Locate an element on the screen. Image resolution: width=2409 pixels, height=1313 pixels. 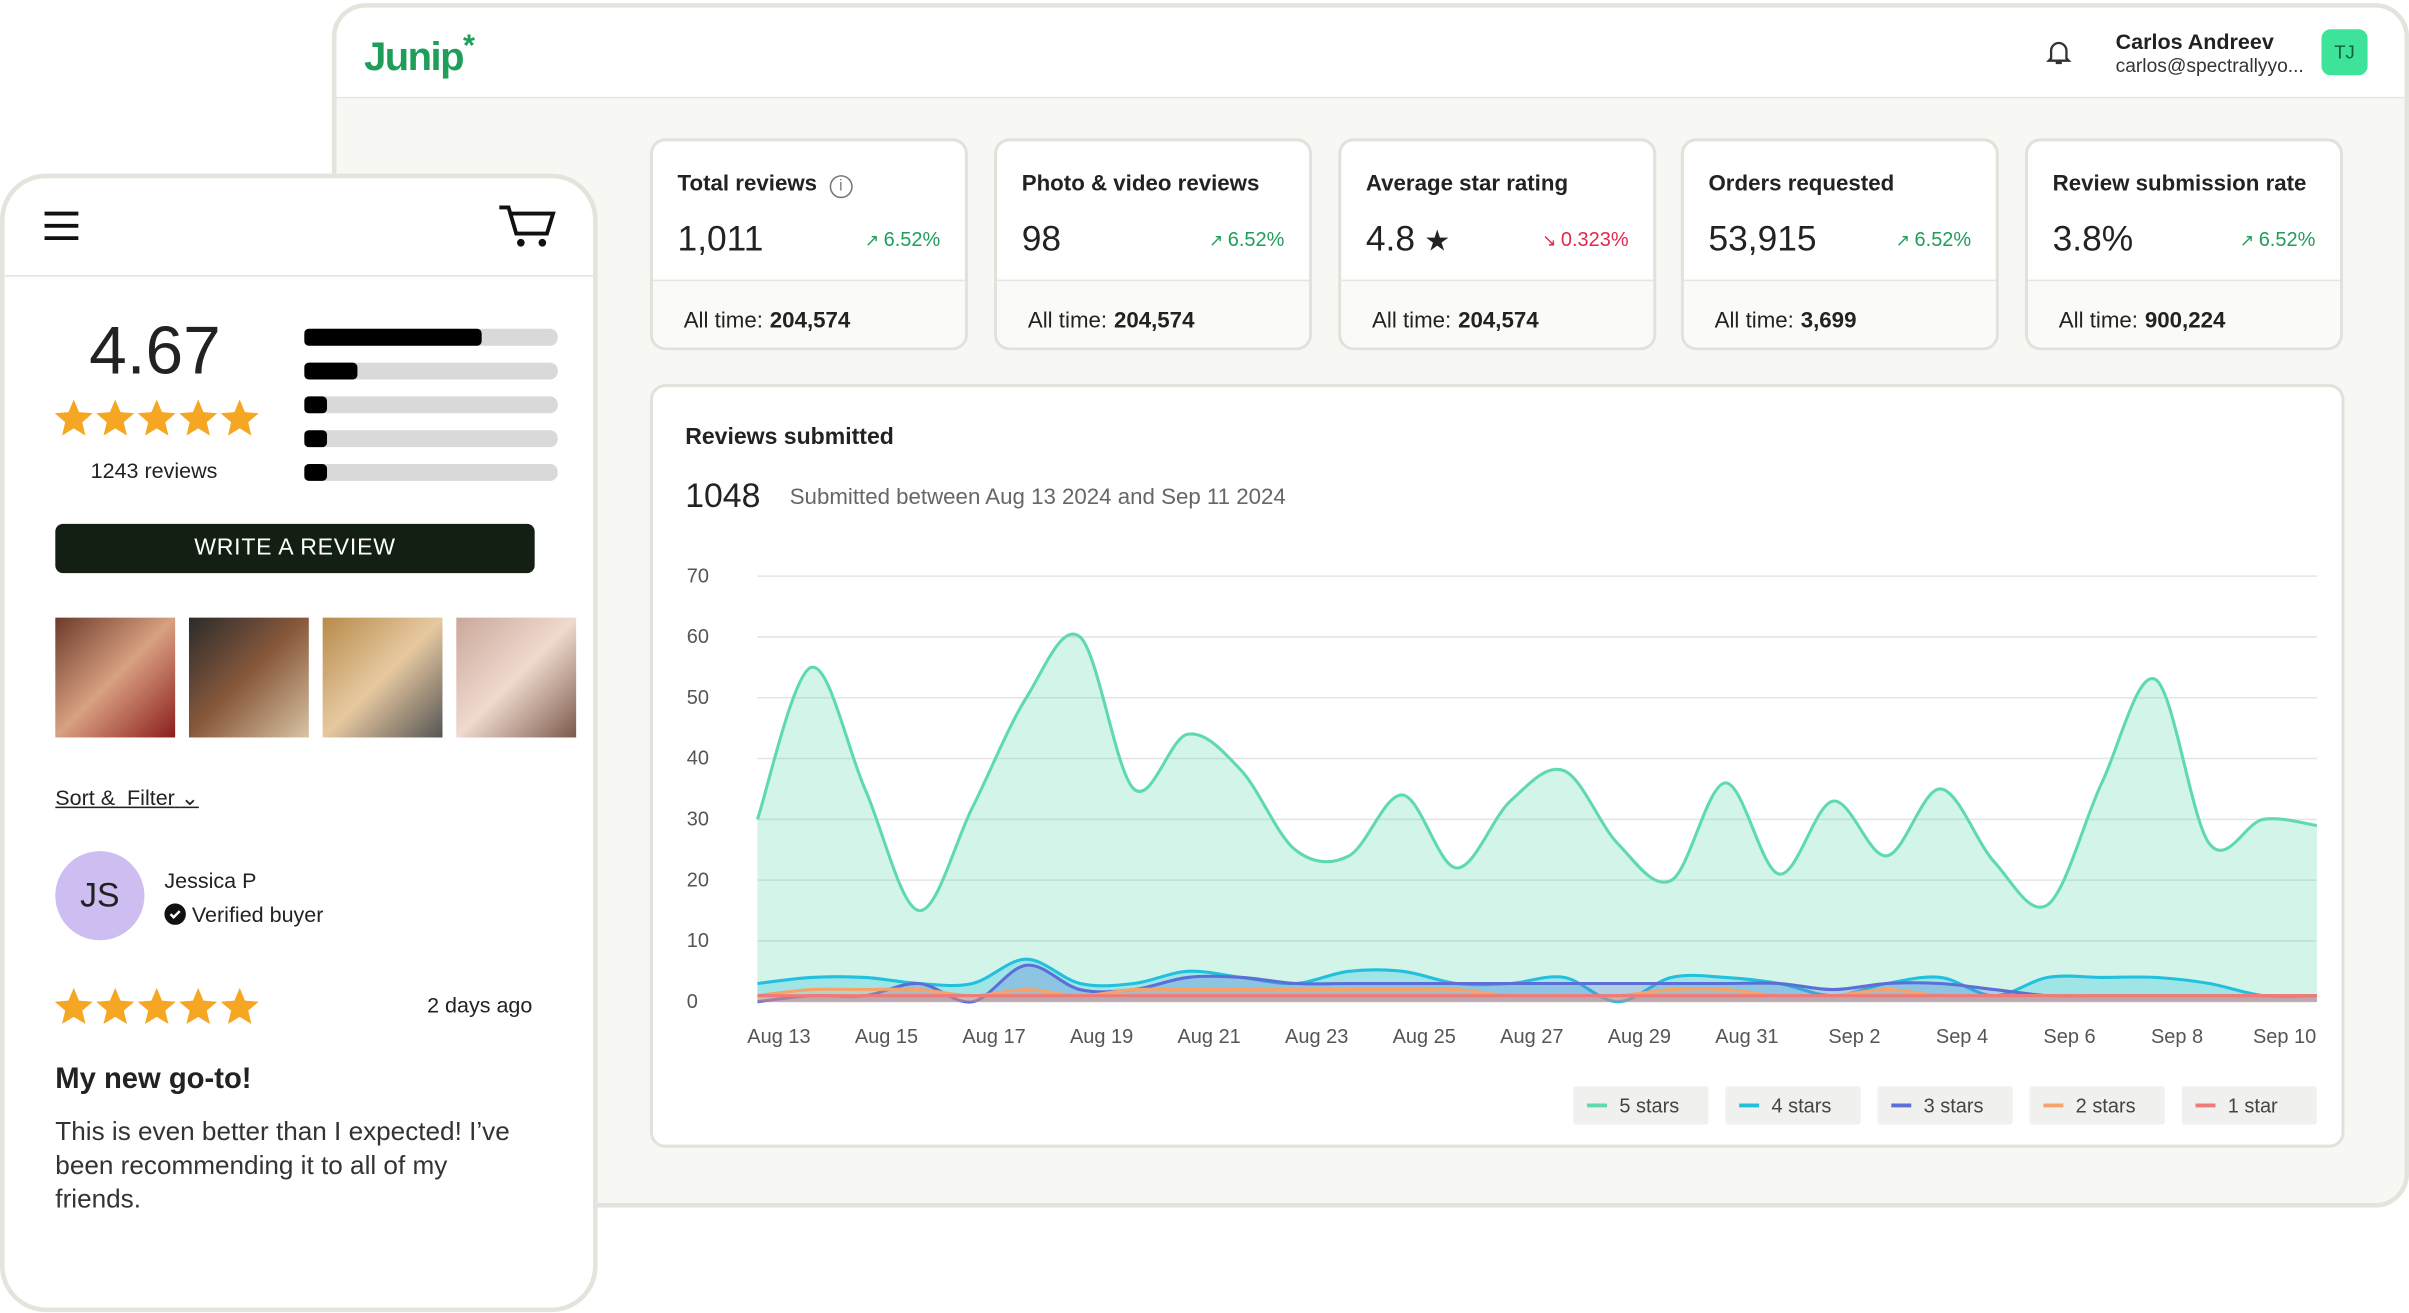
stat-value: 53,915 is located at coordinates (1762, 238).